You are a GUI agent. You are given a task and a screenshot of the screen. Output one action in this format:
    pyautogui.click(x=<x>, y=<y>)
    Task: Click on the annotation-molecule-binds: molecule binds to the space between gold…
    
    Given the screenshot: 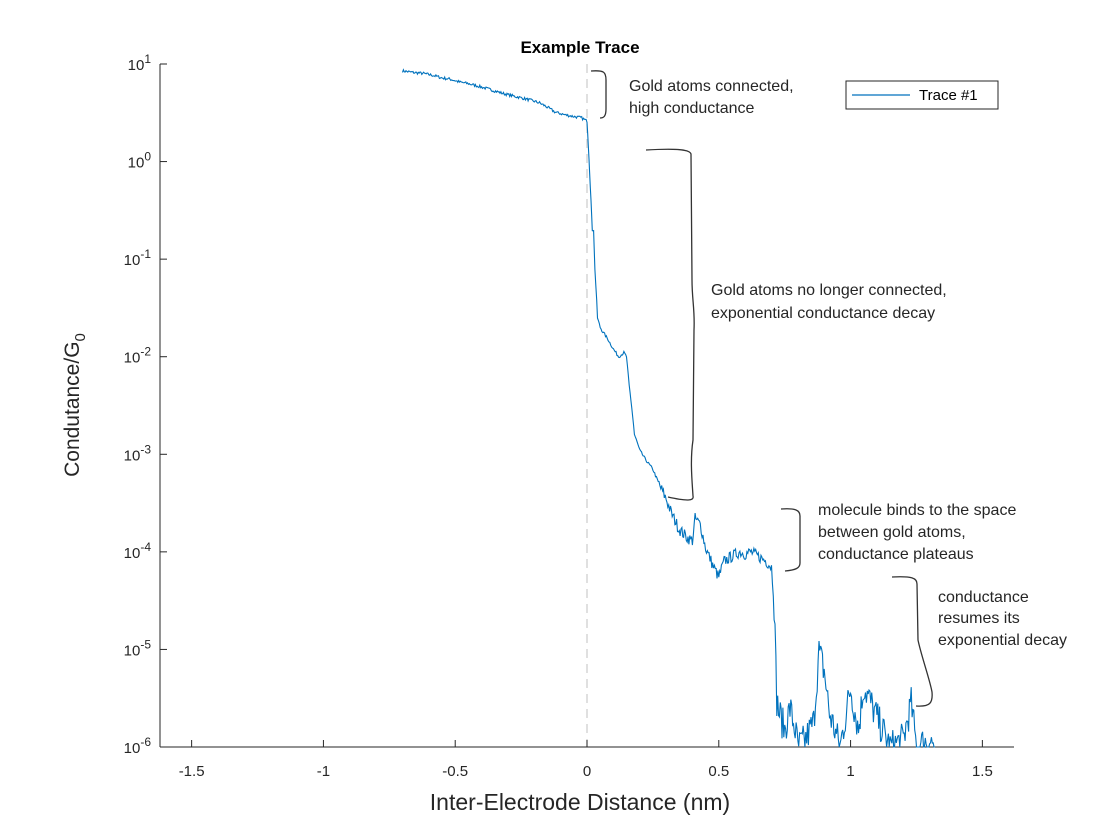 What is the action you would take?
    pyautogui.click(x=898, y=537)
    